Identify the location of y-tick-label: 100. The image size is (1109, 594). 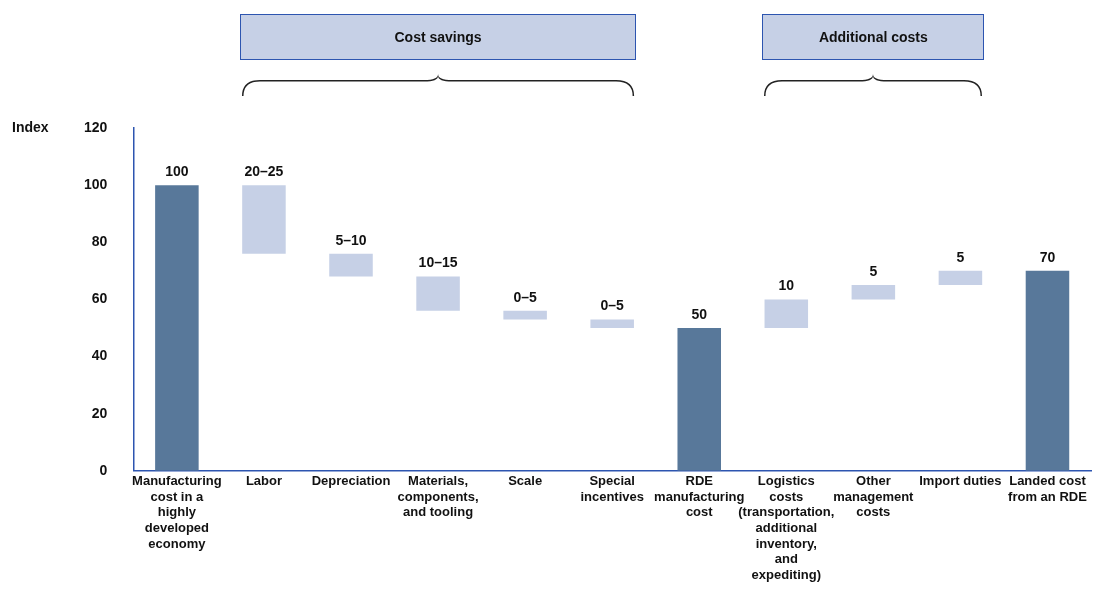
(96, 183).